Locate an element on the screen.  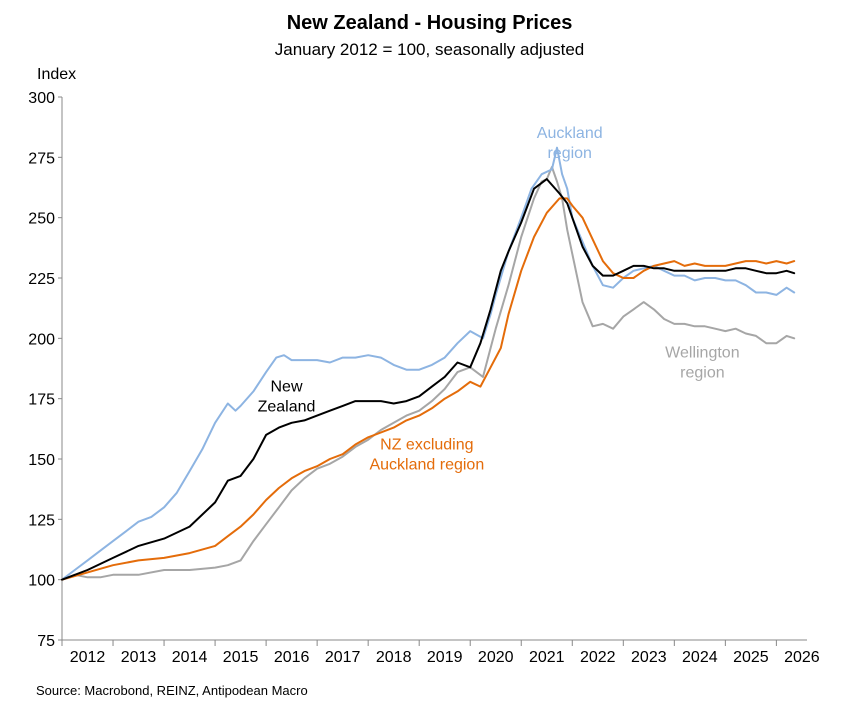
x-tick-label: 2015 is located at coordinates (241, 657).